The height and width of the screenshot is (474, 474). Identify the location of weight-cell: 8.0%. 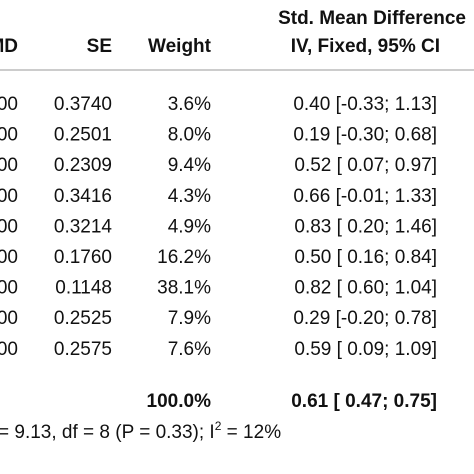
(189, 135).